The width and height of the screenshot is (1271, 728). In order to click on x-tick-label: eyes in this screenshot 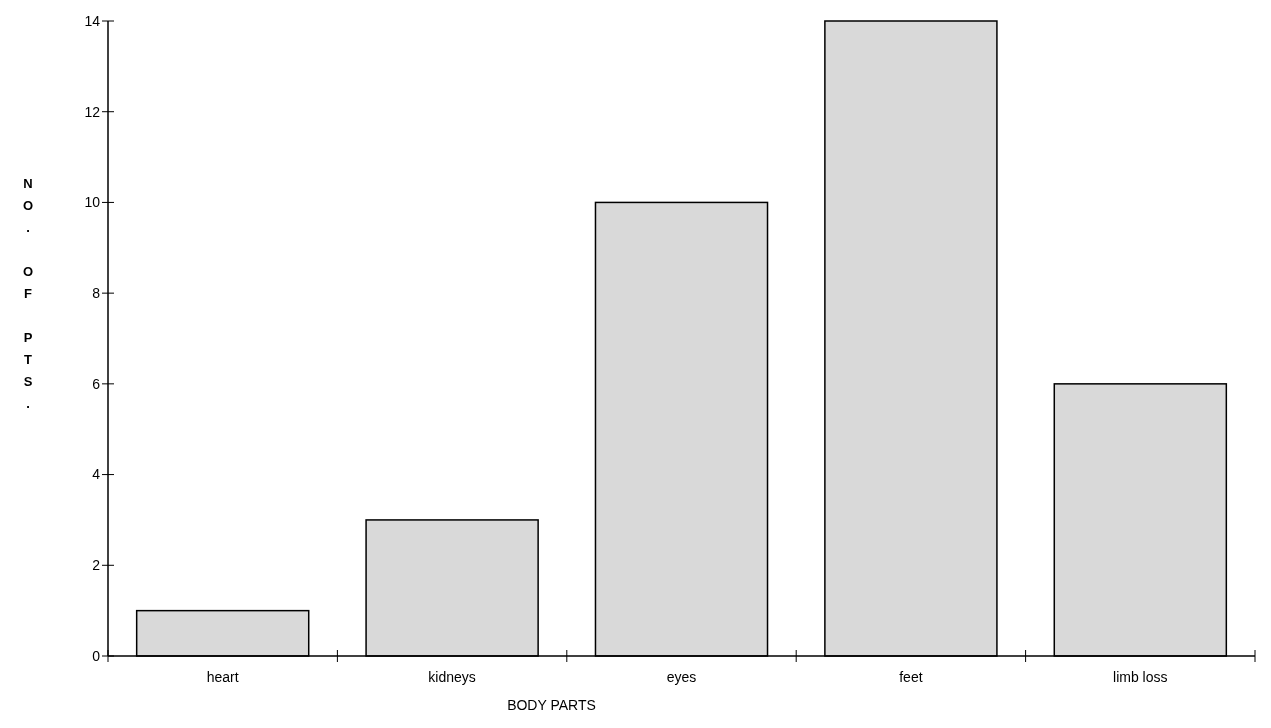, I will do `click(681, 677)`.